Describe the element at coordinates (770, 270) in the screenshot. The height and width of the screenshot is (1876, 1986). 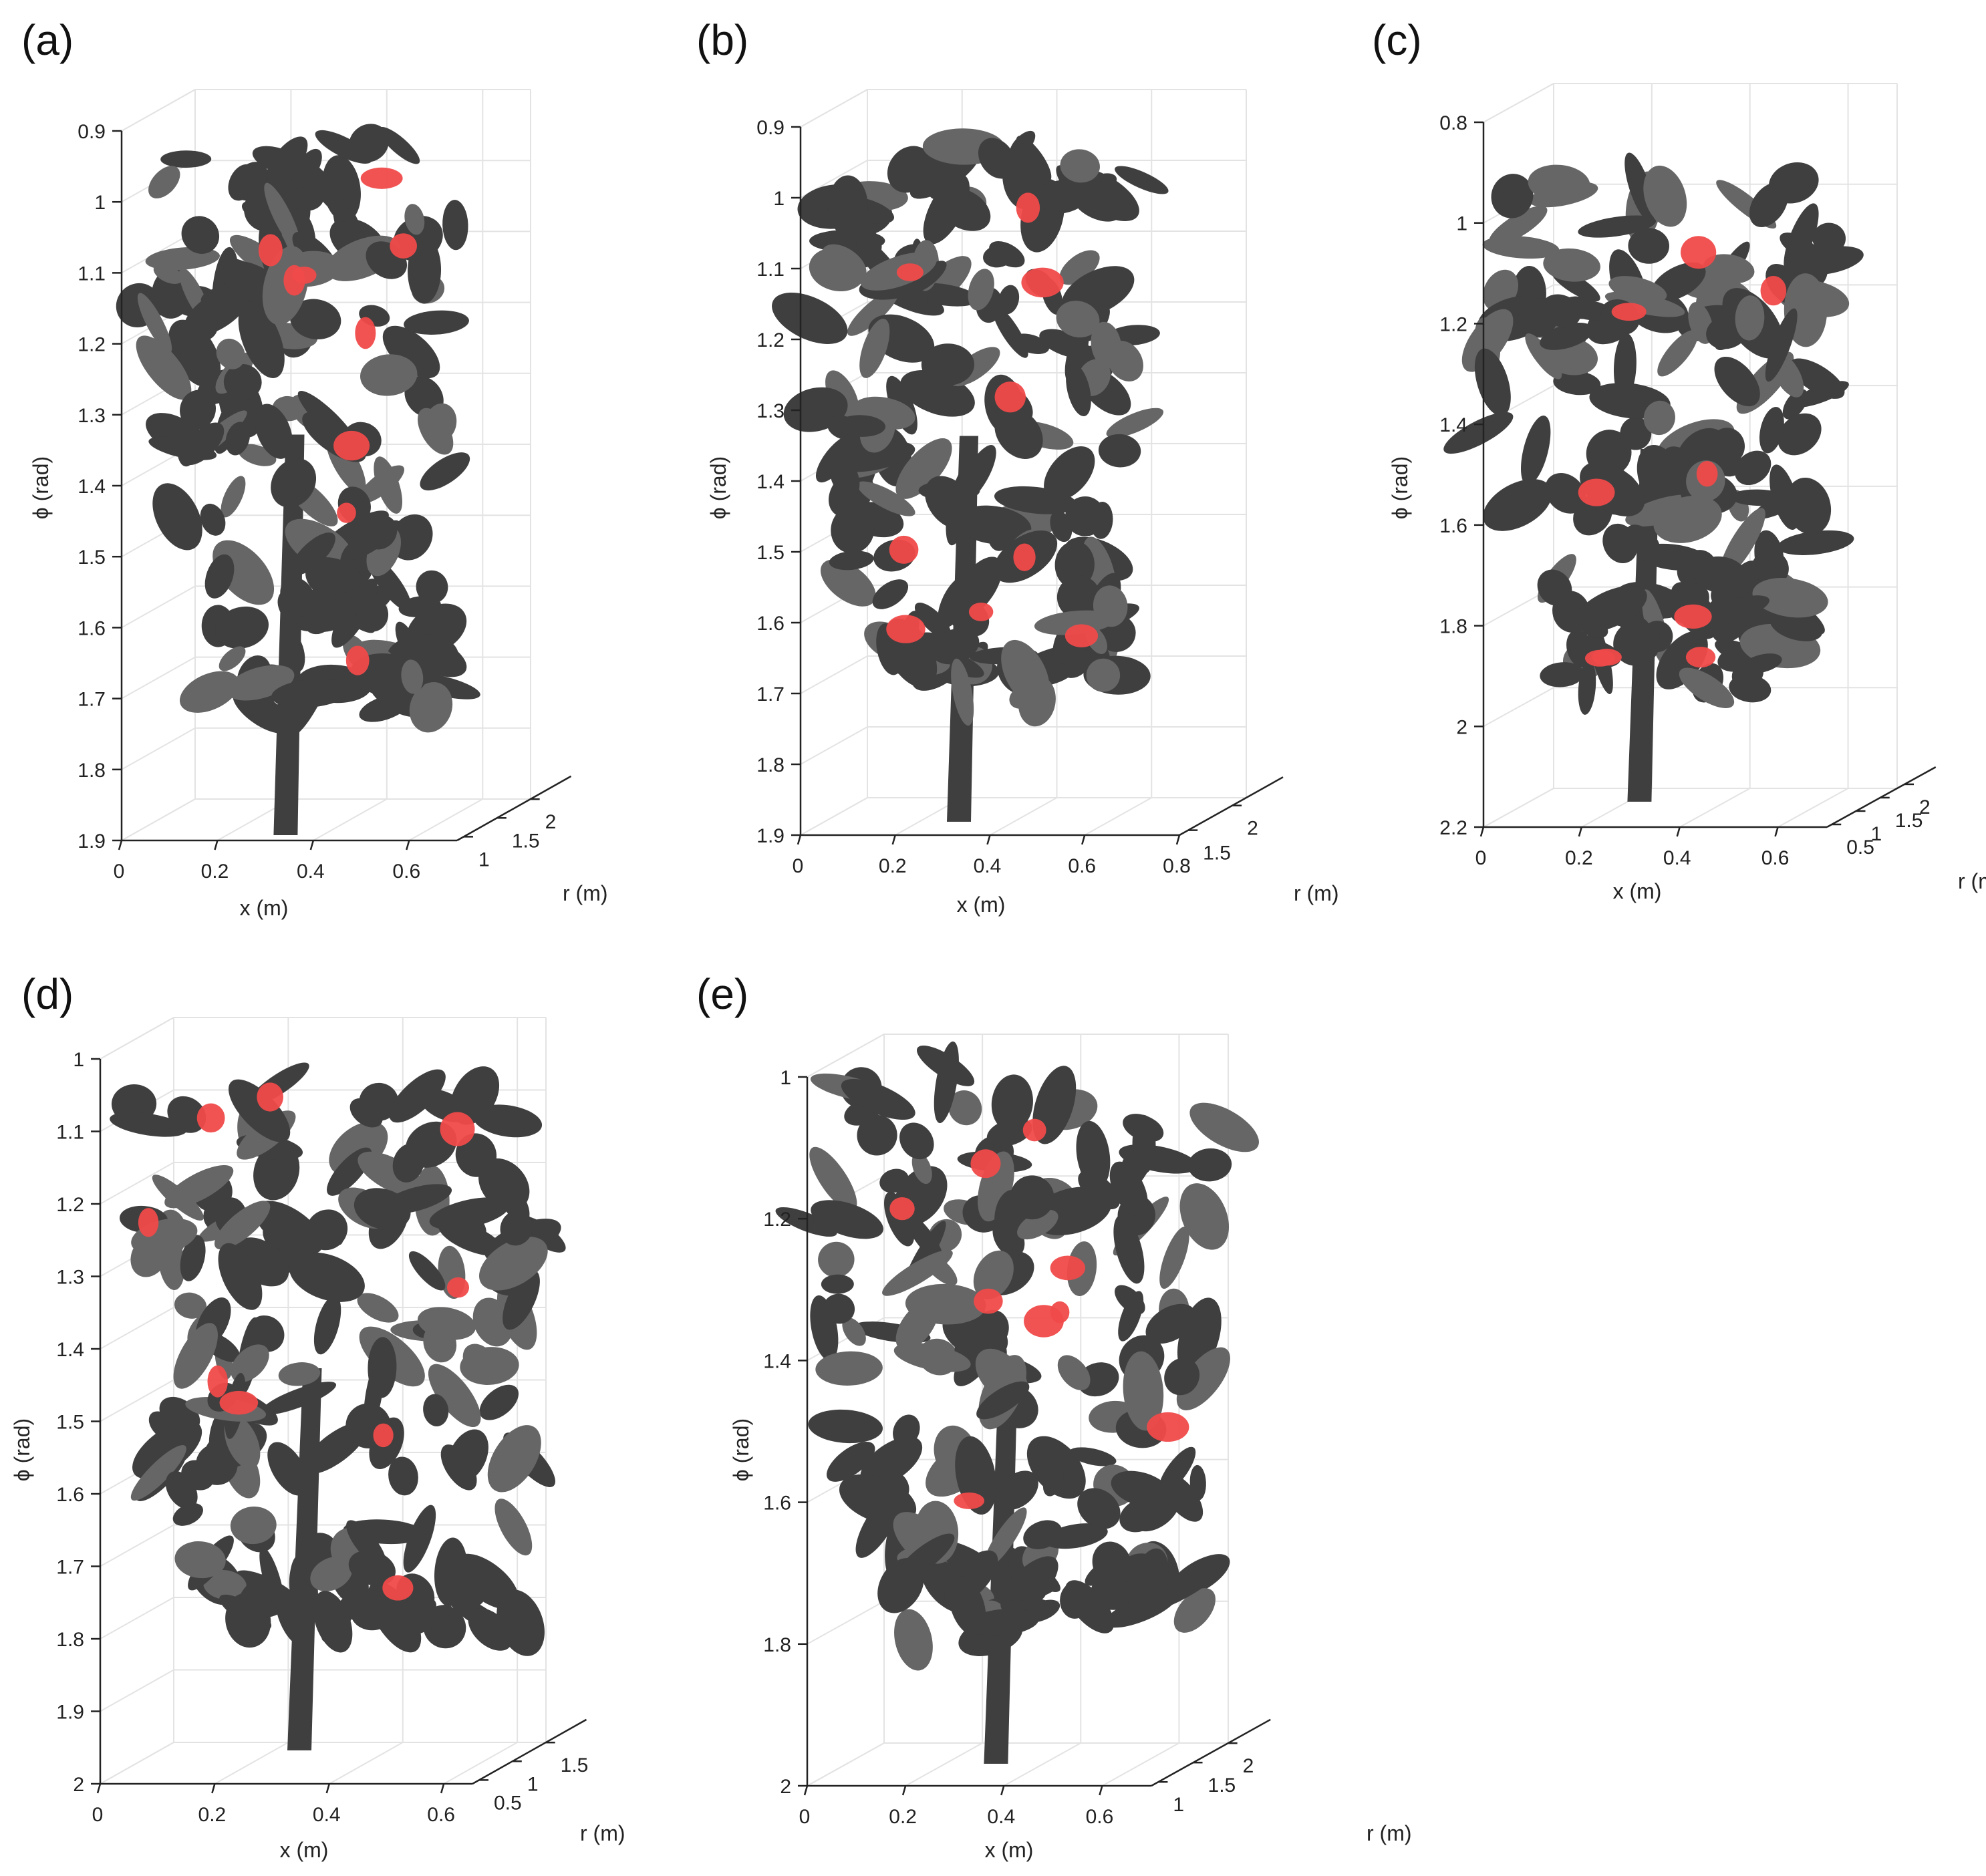
I see `phi-tick-label: 1.1` at that location.